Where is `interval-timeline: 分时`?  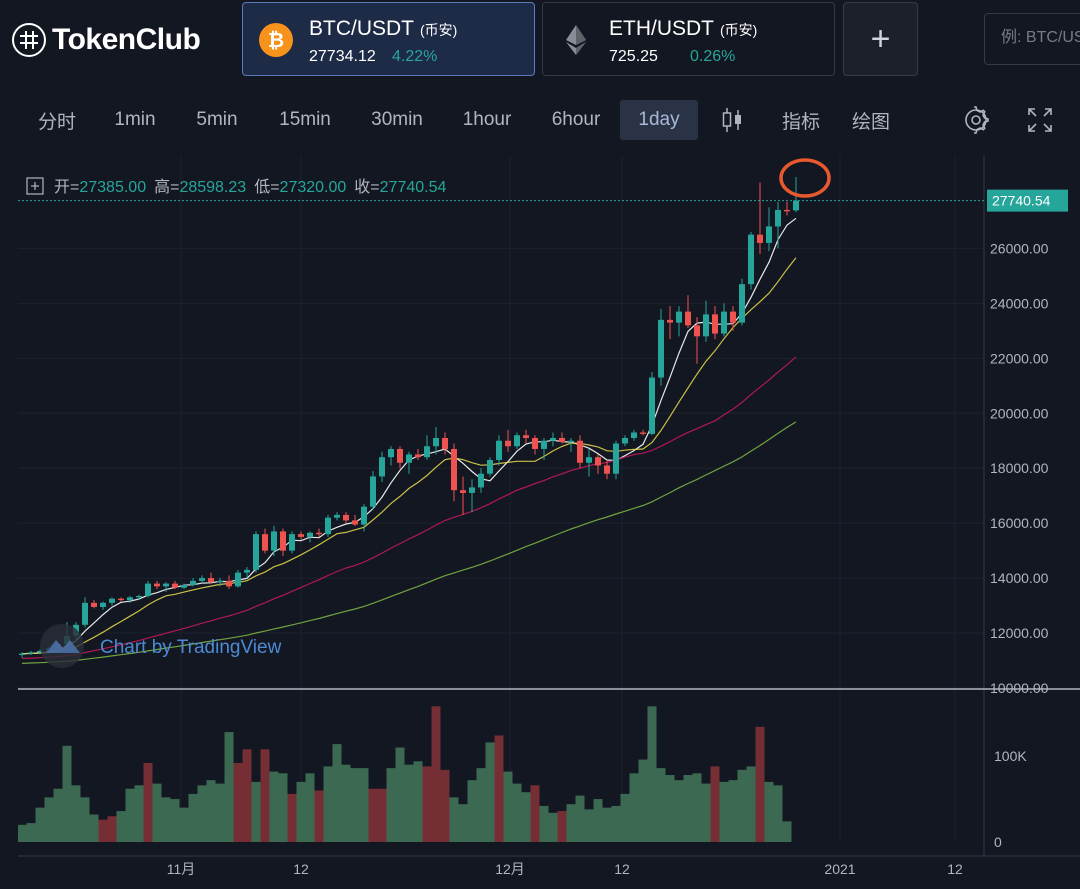
interval-timeline: 分时 is located at coordinates (56, 122).